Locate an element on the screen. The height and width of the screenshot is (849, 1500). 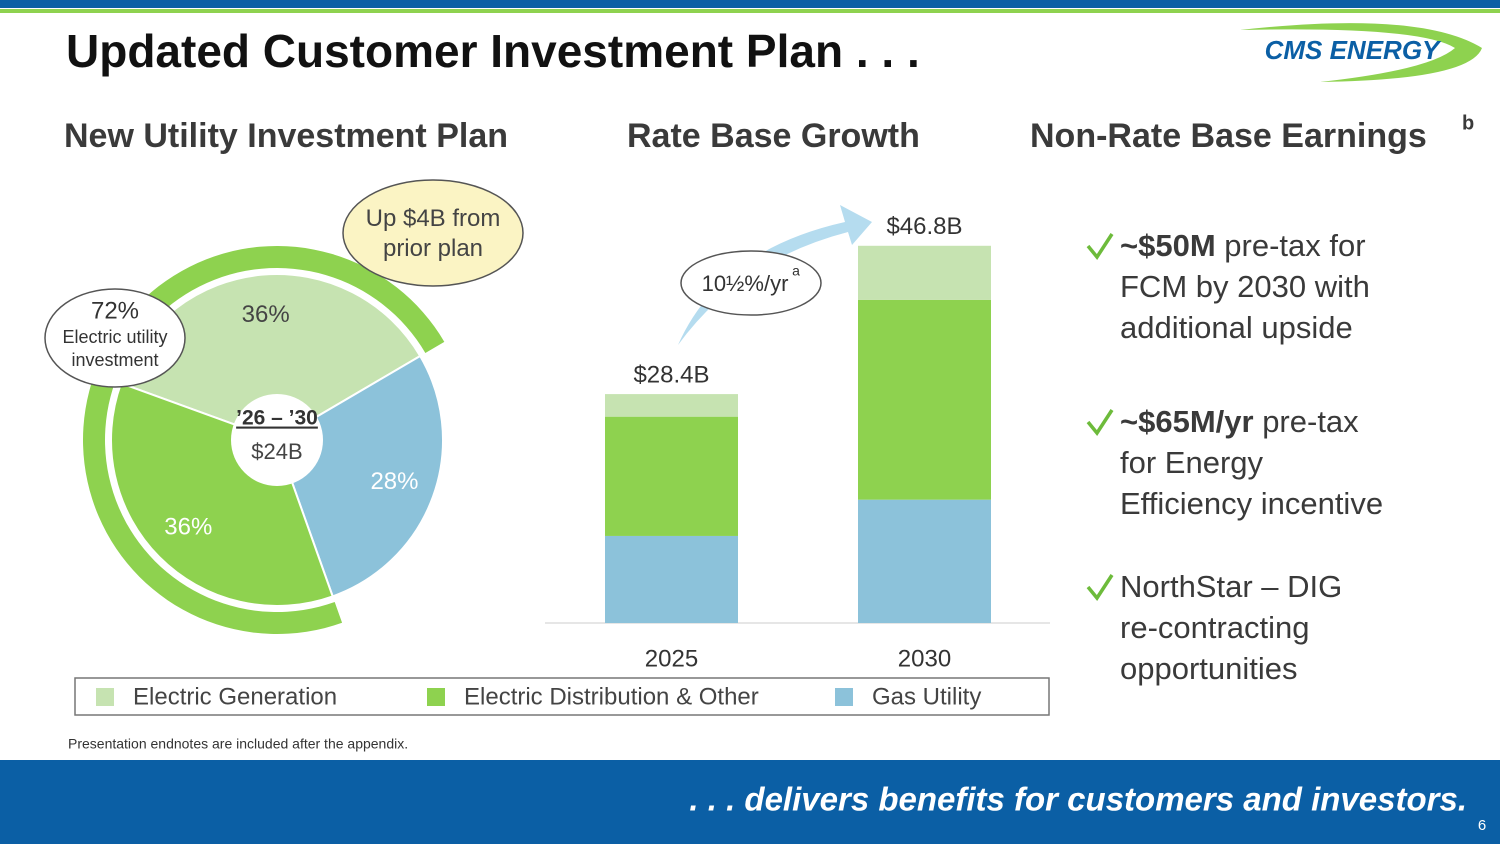
growth-arrow is located at coordinates (775, 275).